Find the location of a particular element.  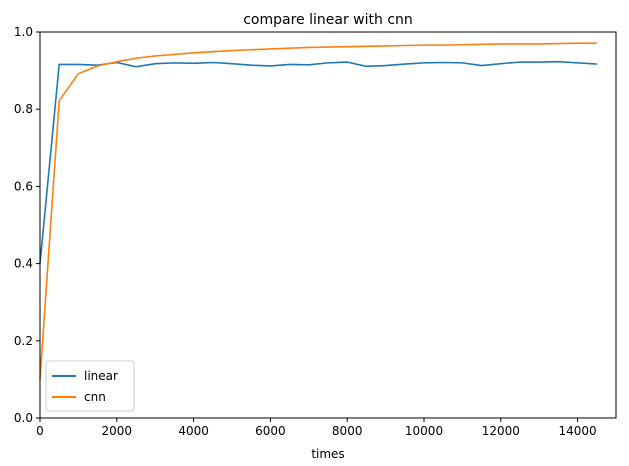

y-tick-label: 0.0 is located at coordinates (23, 418).